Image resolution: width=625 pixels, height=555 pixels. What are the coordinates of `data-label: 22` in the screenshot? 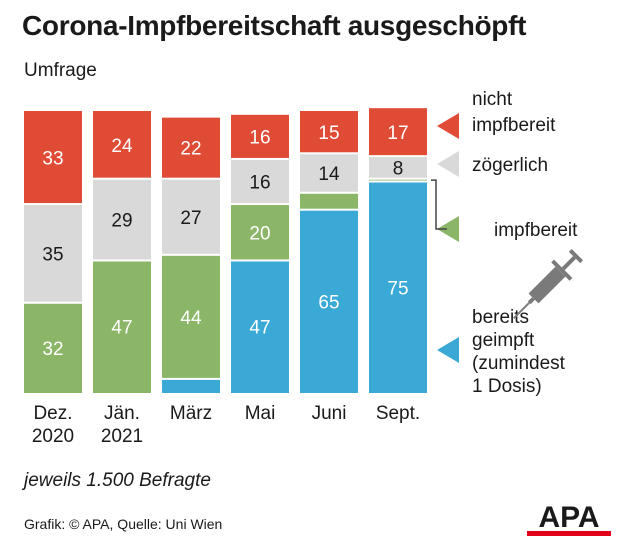 It's located at (190, 149).